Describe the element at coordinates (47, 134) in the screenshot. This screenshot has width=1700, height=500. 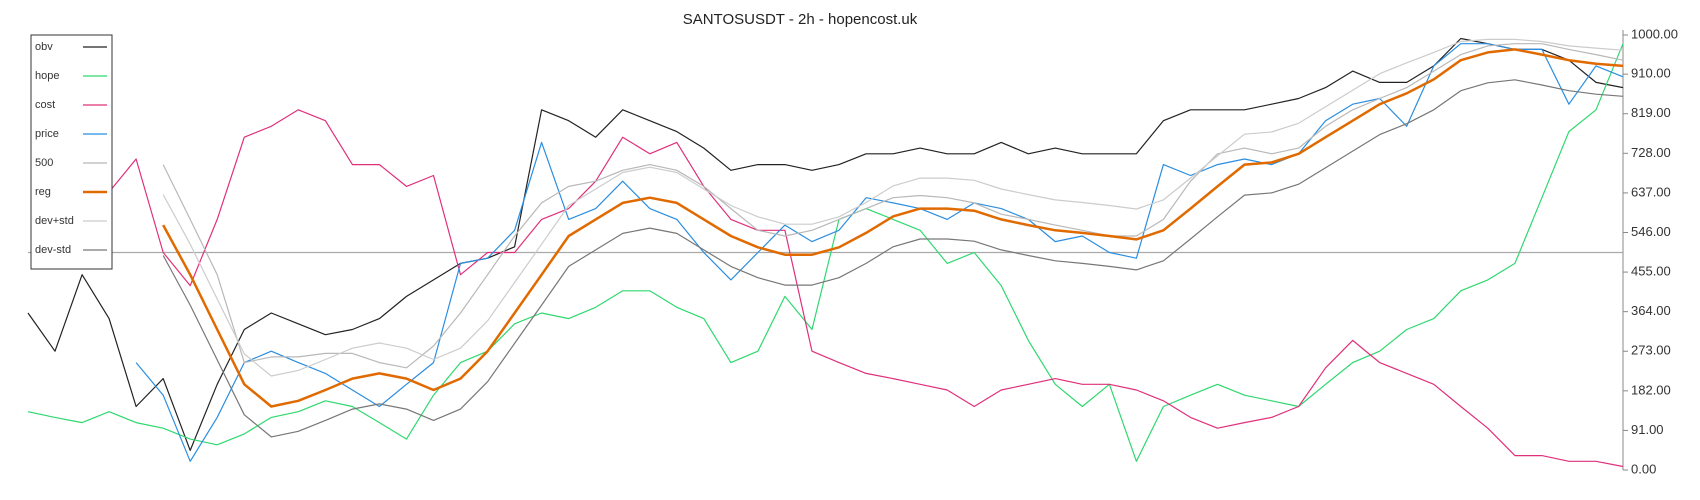
I see `legend-label: price` at that location.